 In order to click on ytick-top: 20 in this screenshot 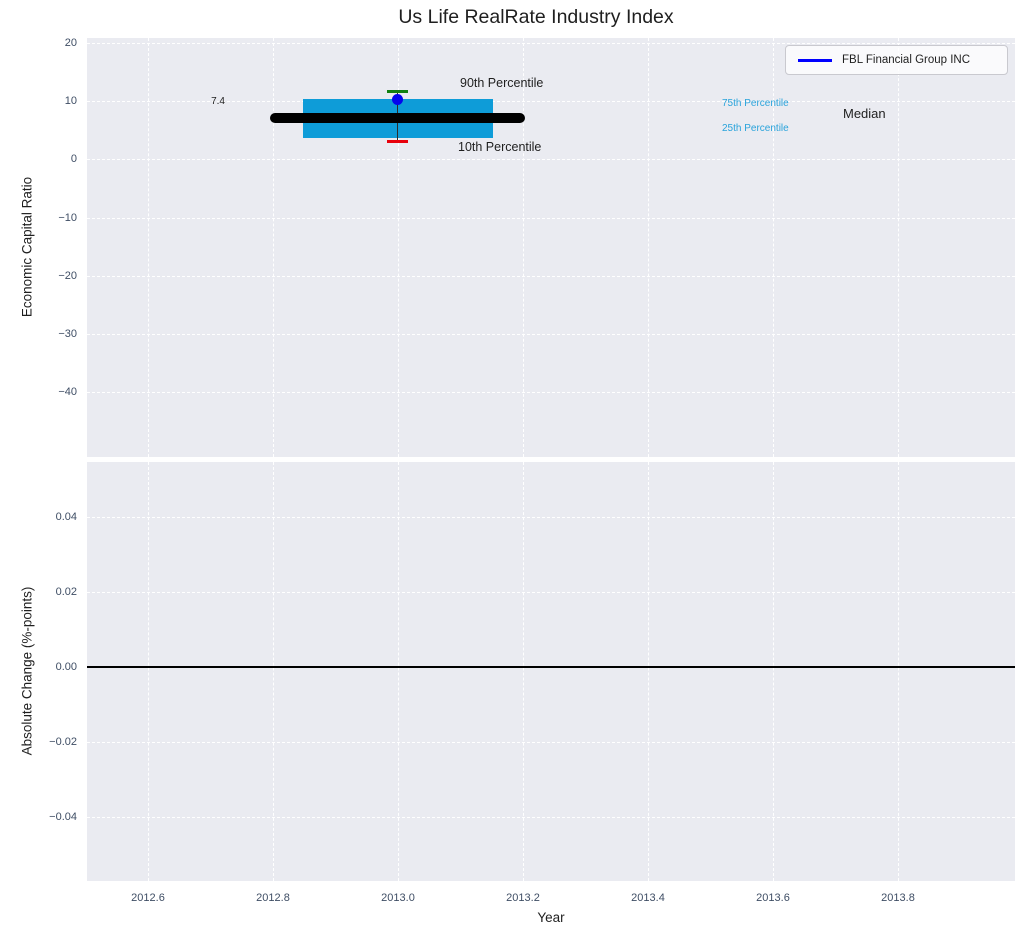, I will do `click(70, 43)`.